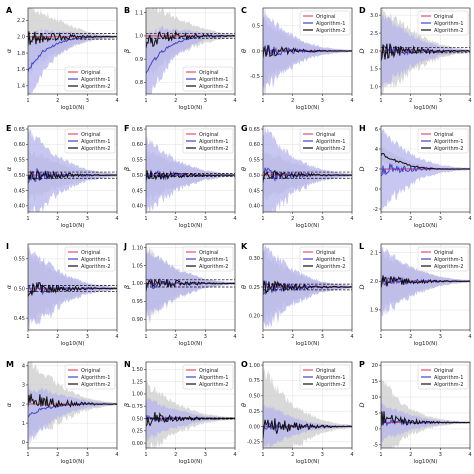 This screenshot has width=474, height=474. What do you see at coordinates (23, 367) in the screenshot?
I see `y-tick-label: 4` at bounding box center [23, 367].